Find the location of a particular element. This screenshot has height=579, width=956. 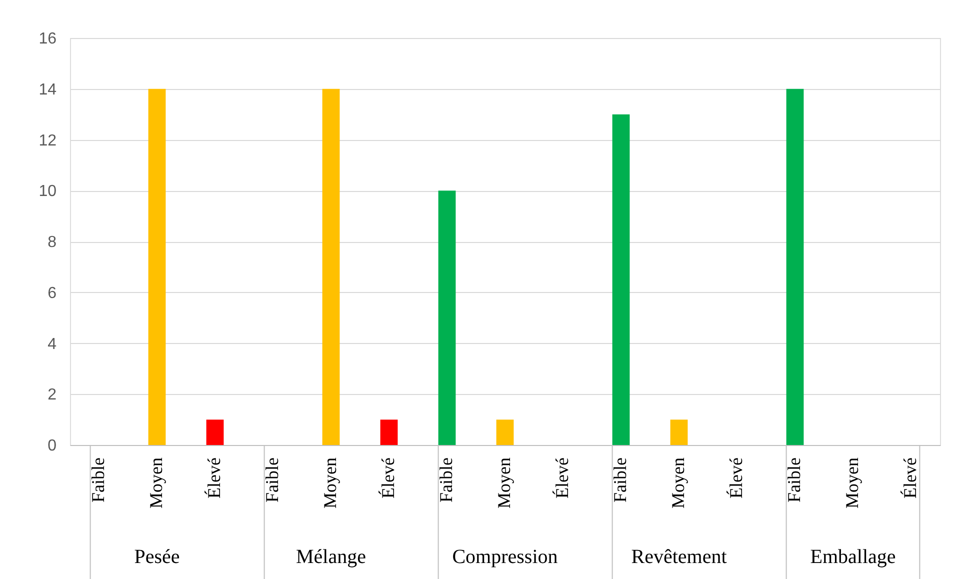

y-tick-label: 8 is located at coordinates (52, 242).